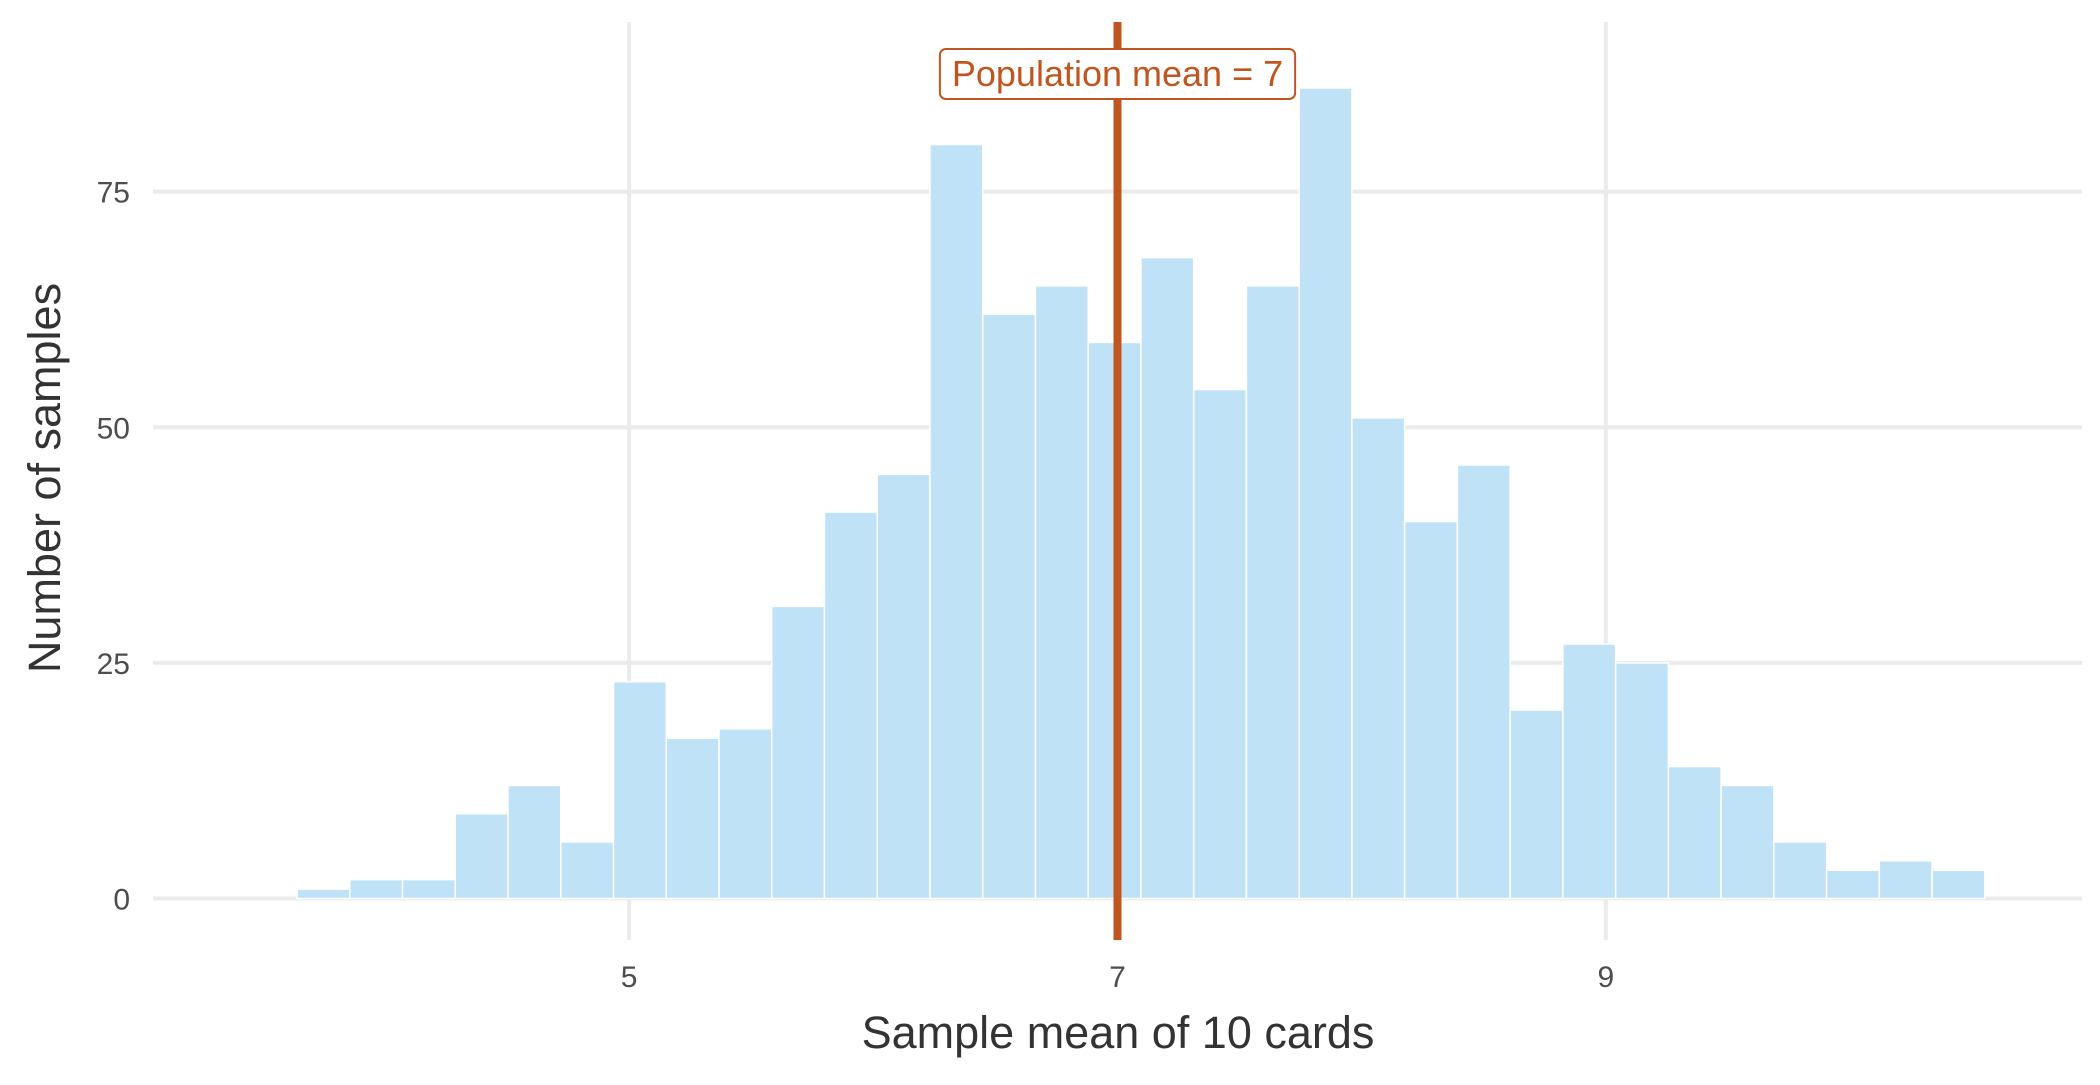 The height and width of the screenshot is (1085, 2100). I want to click on x-tick-label: 7, so click(1117, 977).